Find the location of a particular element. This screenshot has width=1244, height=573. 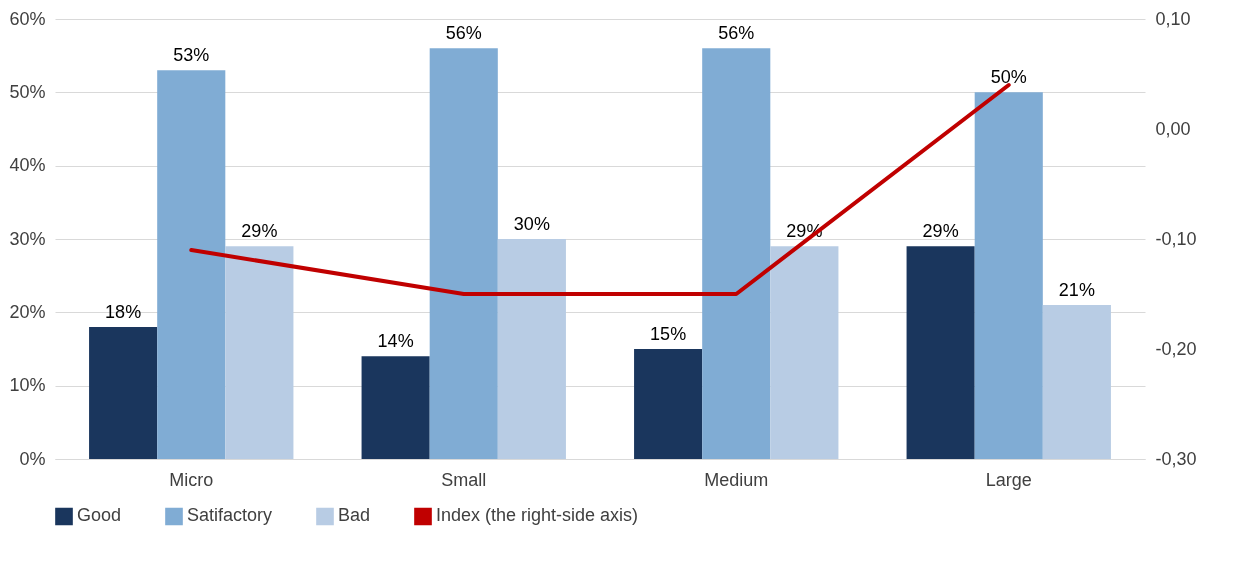

legend-label: Satifactory is located at coordinates (230, 515).